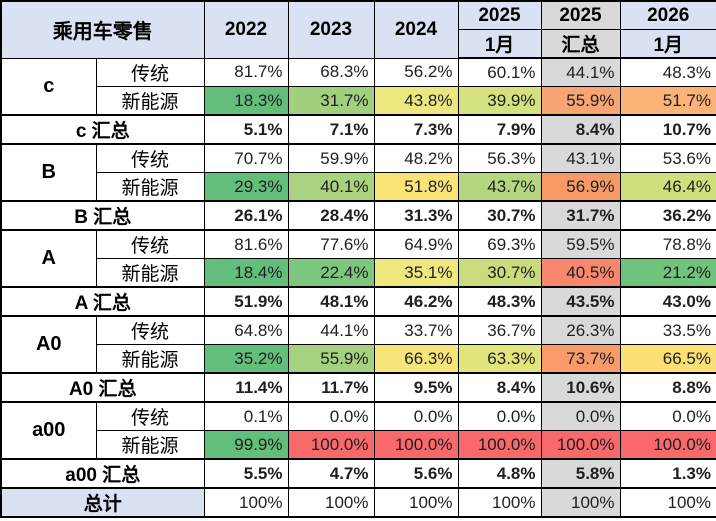 The image size is (716, 521). I want to click on value-cell-colored: 99.9%, so click(246, 445).